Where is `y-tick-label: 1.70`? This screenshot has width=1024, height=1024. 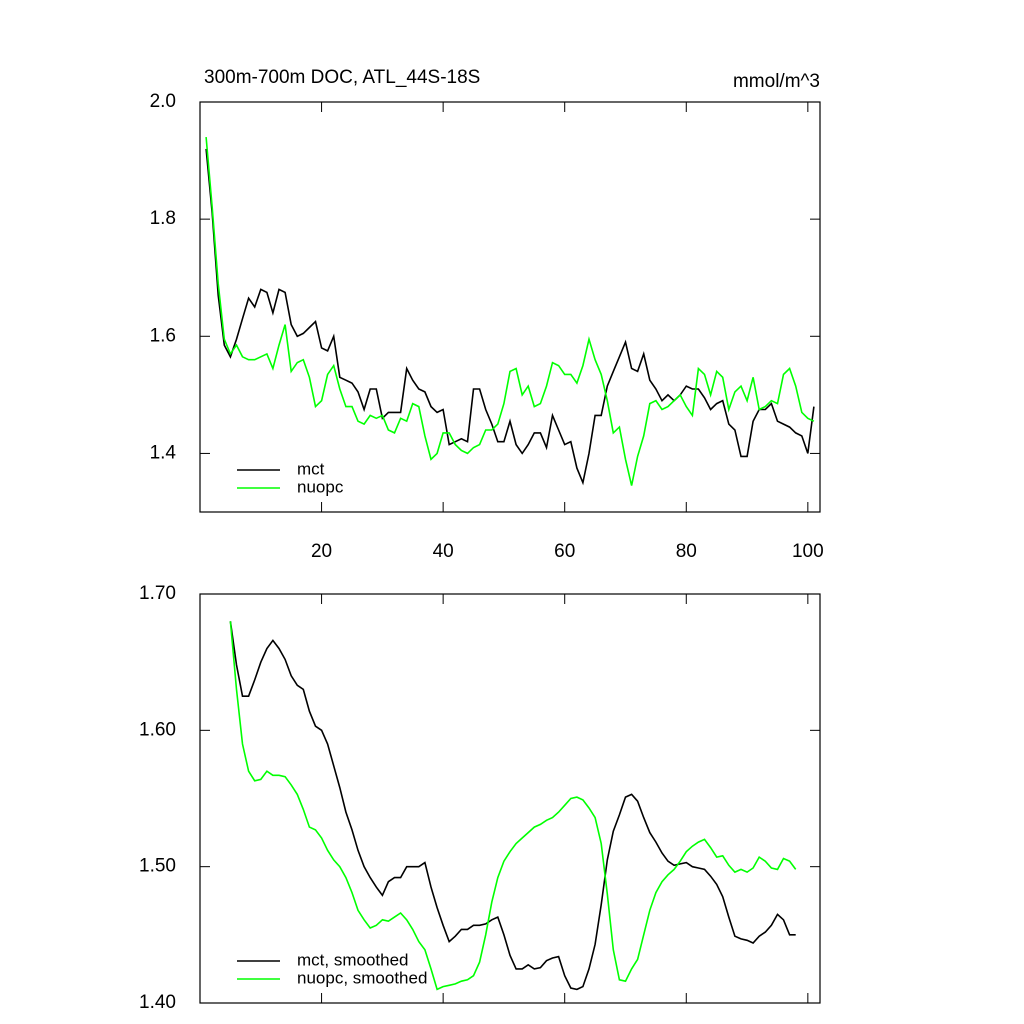
y-tick-label: 1.70 is located at coordinates (157, 593).